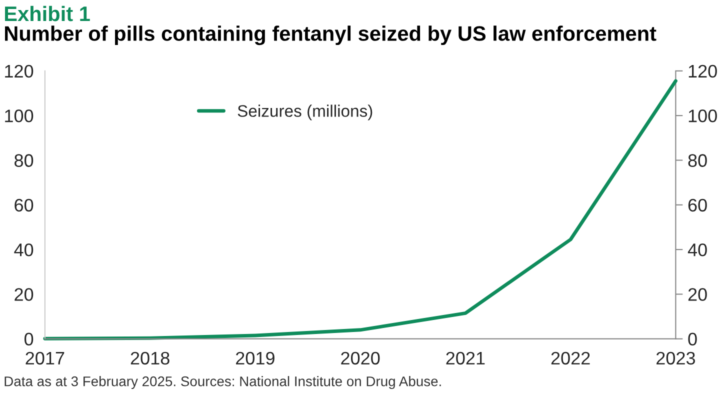 The image size is (725, 394). I want to click on x-tick-label: 2020, so click(360, 358).